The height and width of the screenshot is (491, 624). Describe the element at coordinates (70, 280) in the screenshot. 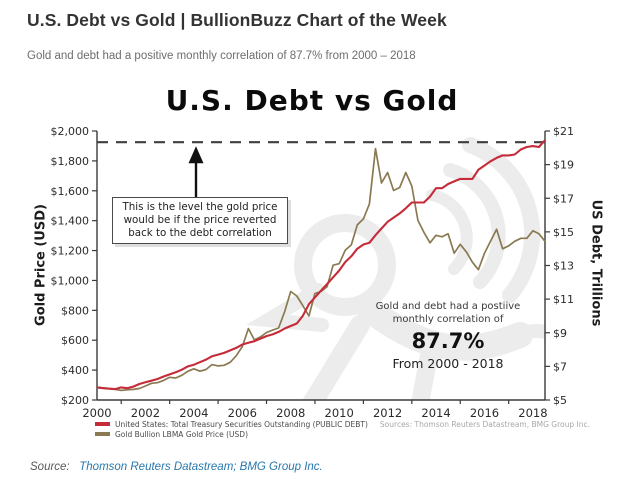

I see `y-left-tick-label: $1,000` at that location.